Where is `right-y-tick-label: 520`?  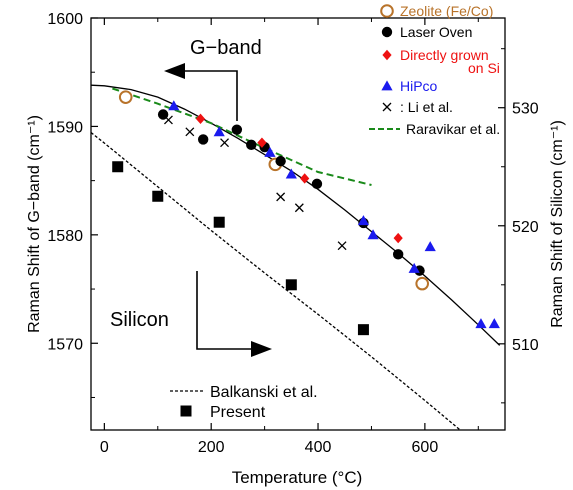
right-y-tick-label: 520 is located at coordinates (525, 227).